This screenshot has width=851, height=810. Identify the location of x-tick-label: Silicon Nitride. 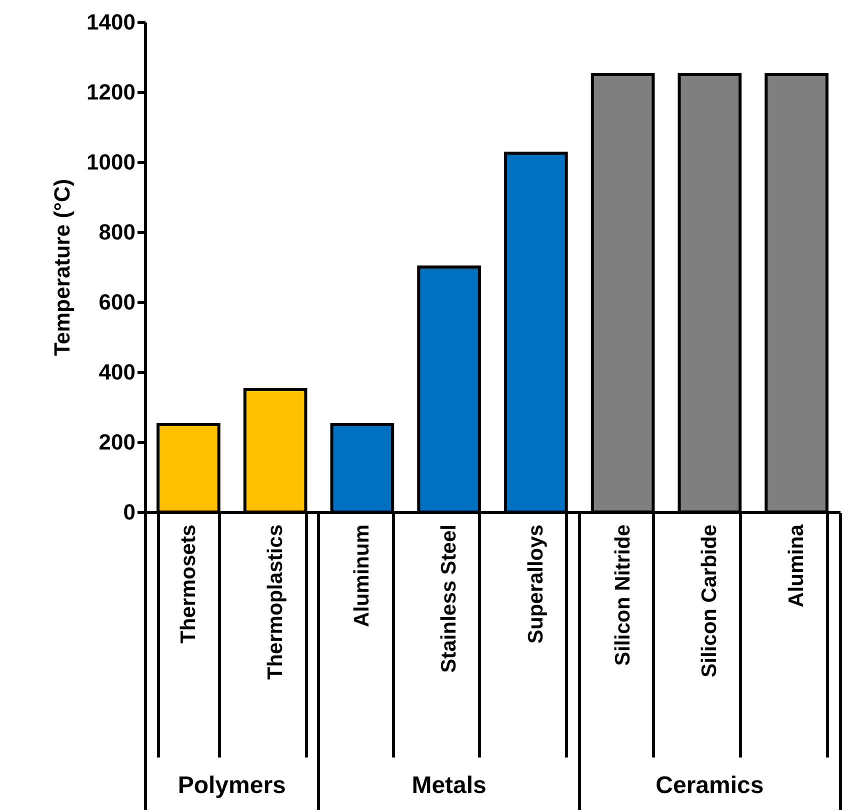
(622, 595).